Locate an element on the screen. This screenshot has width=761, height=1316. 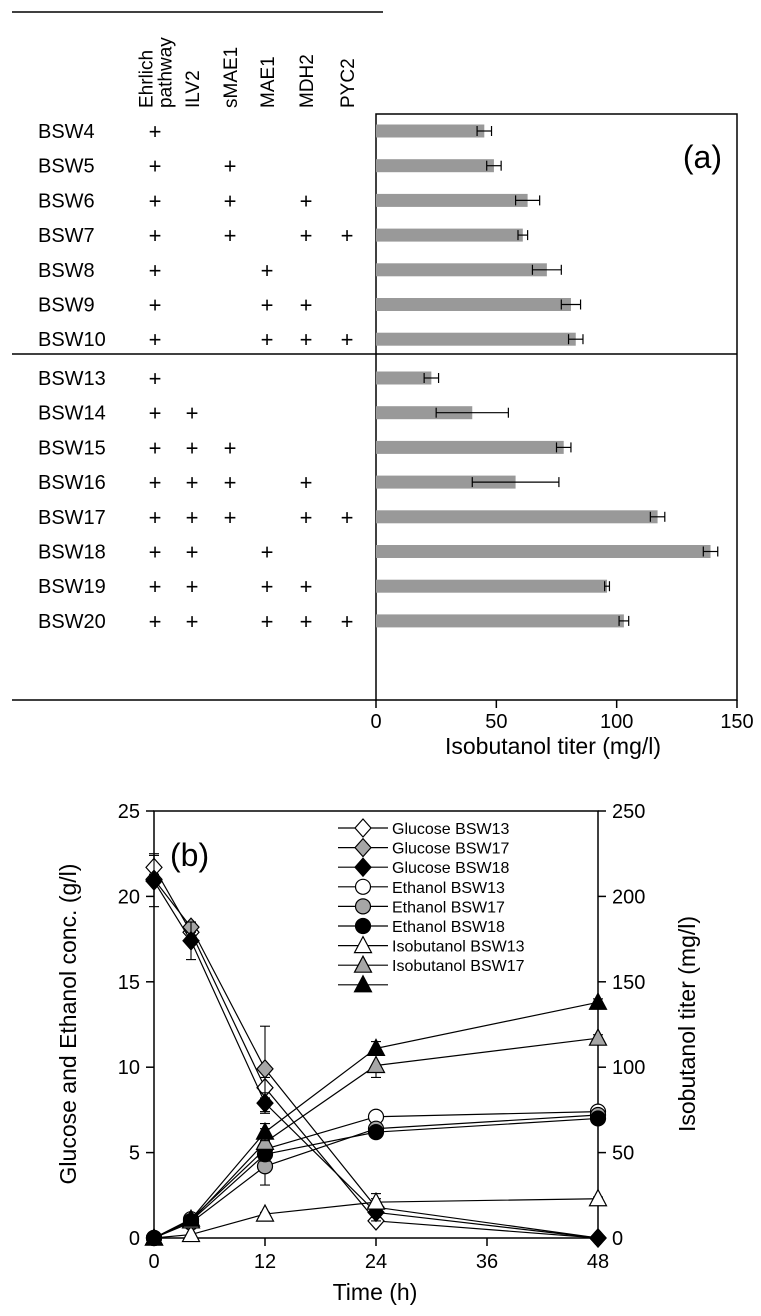
gene-header-smae1: sMAE1 is located at coordinates (231, 77).